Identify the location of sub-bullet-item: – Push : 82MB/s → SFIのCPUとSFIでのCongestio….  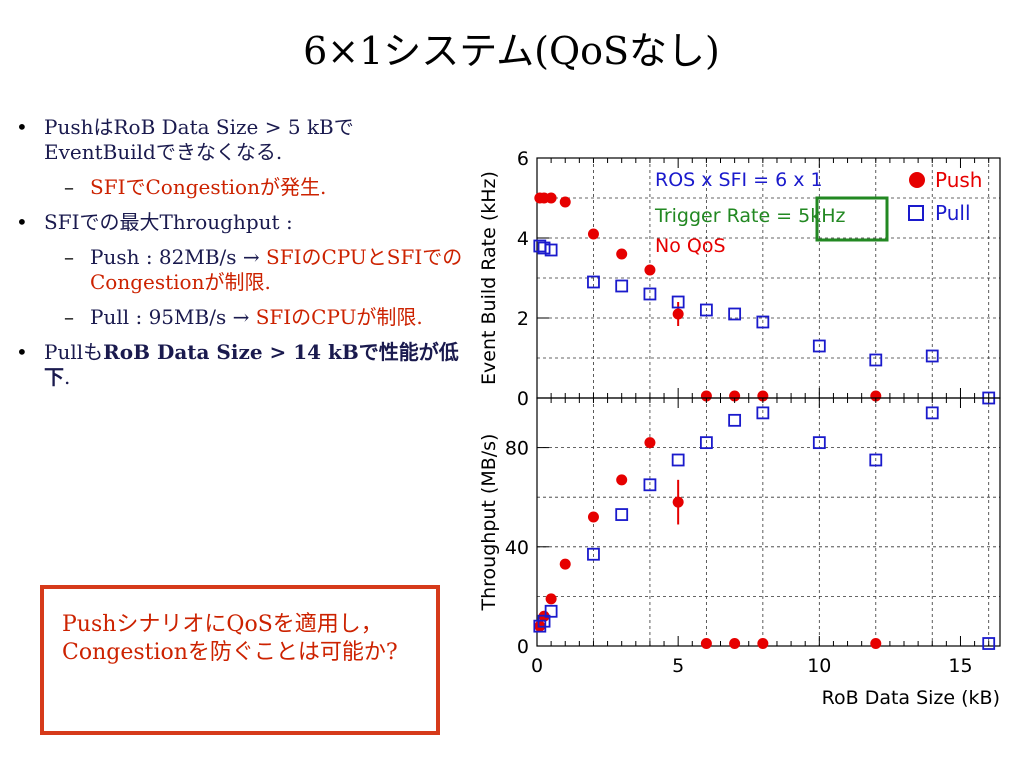
(235, 270).